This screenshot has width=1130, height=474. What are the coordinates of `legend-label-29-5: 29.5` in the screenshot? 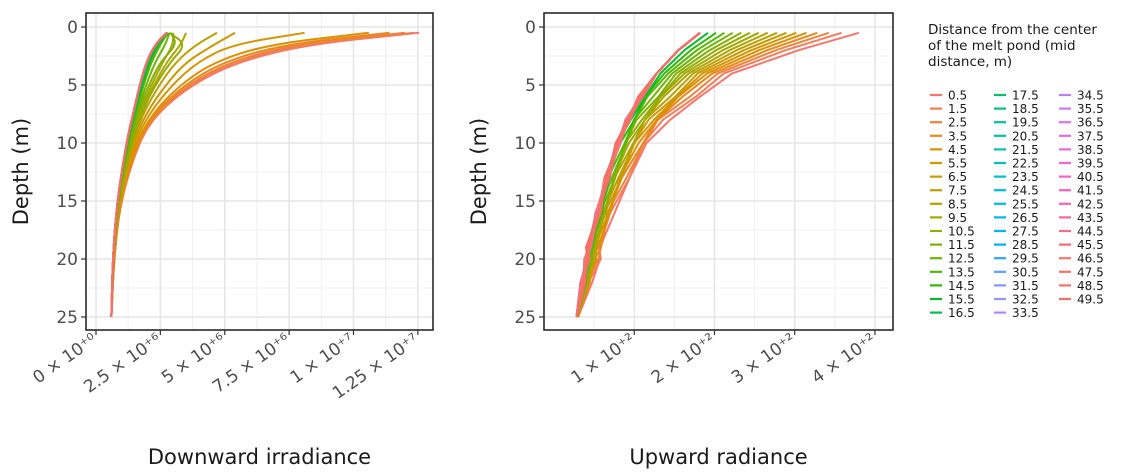 It's located at (1025, 259).